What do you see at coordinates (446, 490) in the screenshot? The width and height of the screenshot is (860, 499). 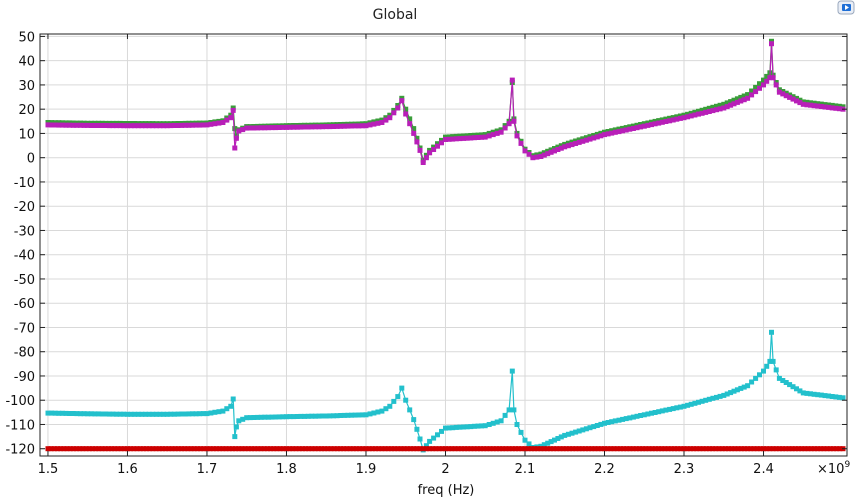 I see `x-axis-label: freq (Hz)` at bounding box center [446, 490].